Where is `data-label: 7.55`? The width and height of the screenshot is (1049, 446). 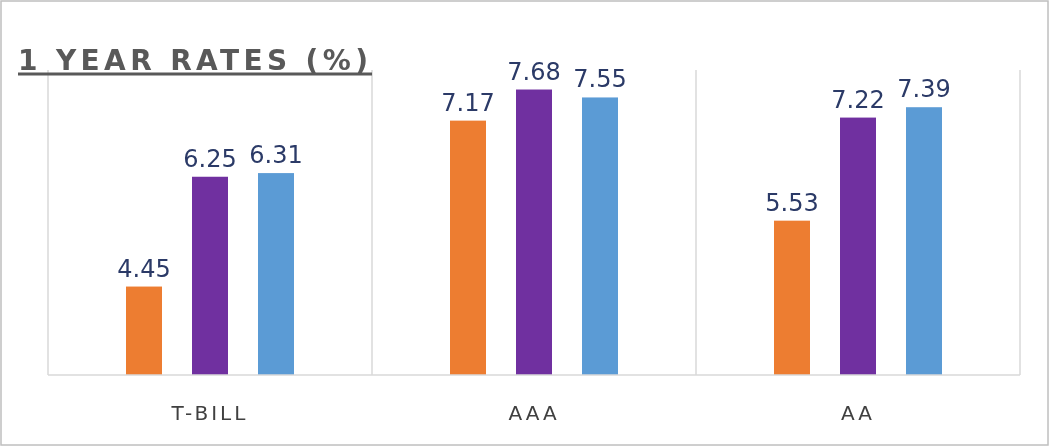
data-label: 7.55 is located at coordinates (600, 79).